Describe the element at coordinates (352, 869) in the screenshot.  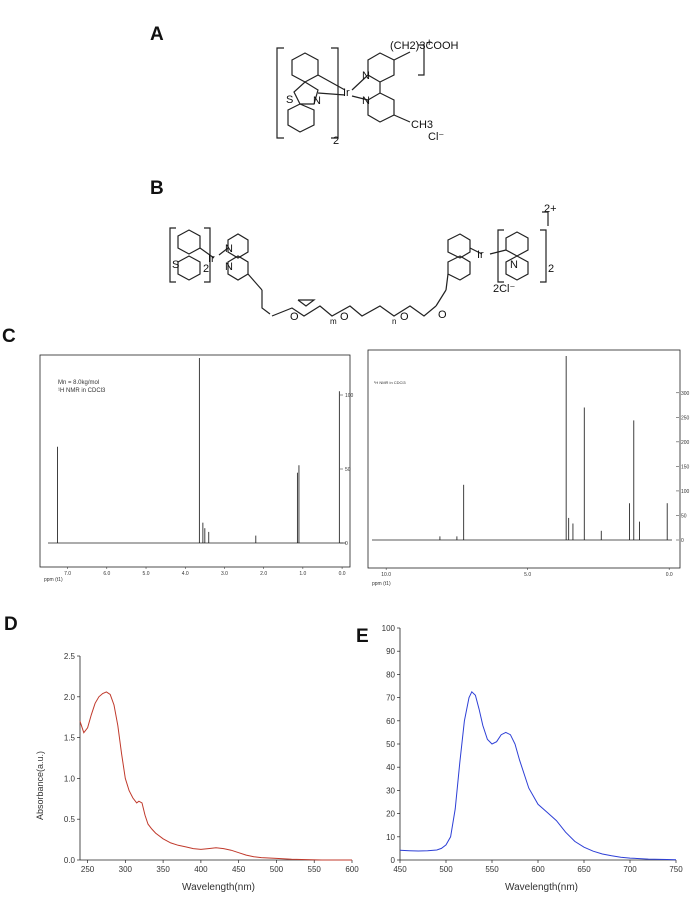
I see `chart-d-x-tick-label: 600` at that location.